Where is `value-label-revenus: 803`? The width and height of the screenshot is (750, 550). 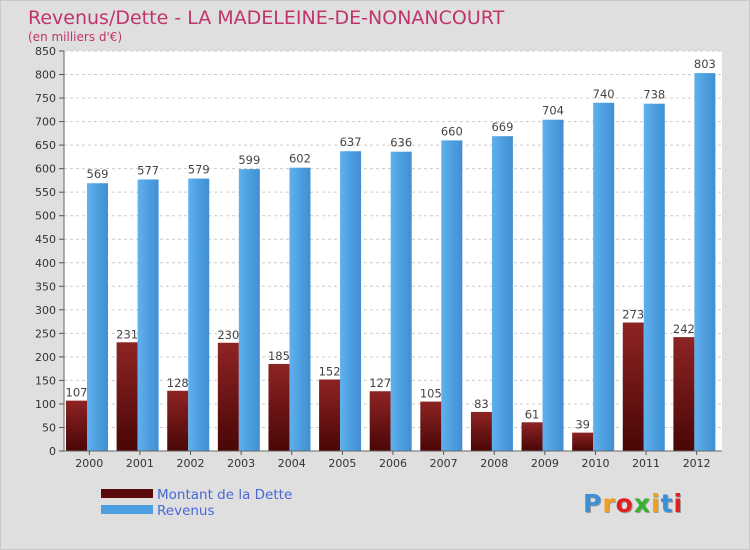 value-label-revenus: 803 is located at coordinates (705, 64).